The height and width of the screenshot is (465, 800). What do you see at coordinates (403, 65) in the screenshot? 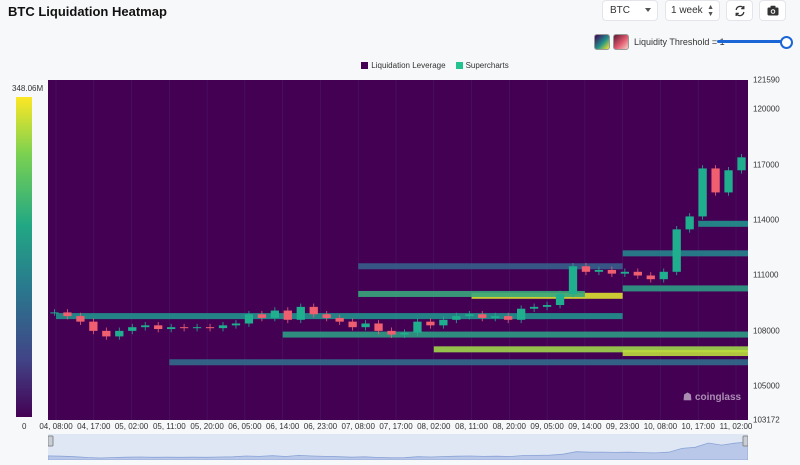
I see `legend-item-liquidation-leverage: Liquidation Leverage` at bounding box center [403, 65].